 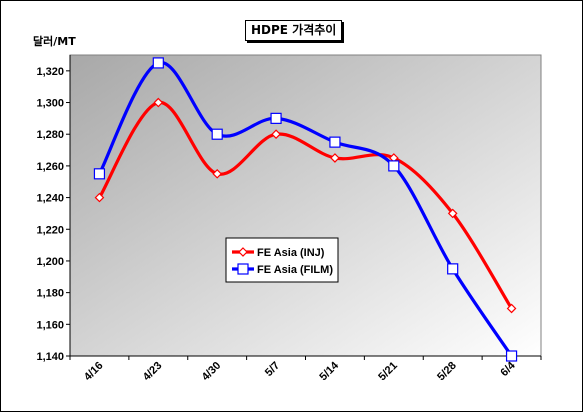 I want to click on x-tick-label: 4/30, so click(x=212, y=372).